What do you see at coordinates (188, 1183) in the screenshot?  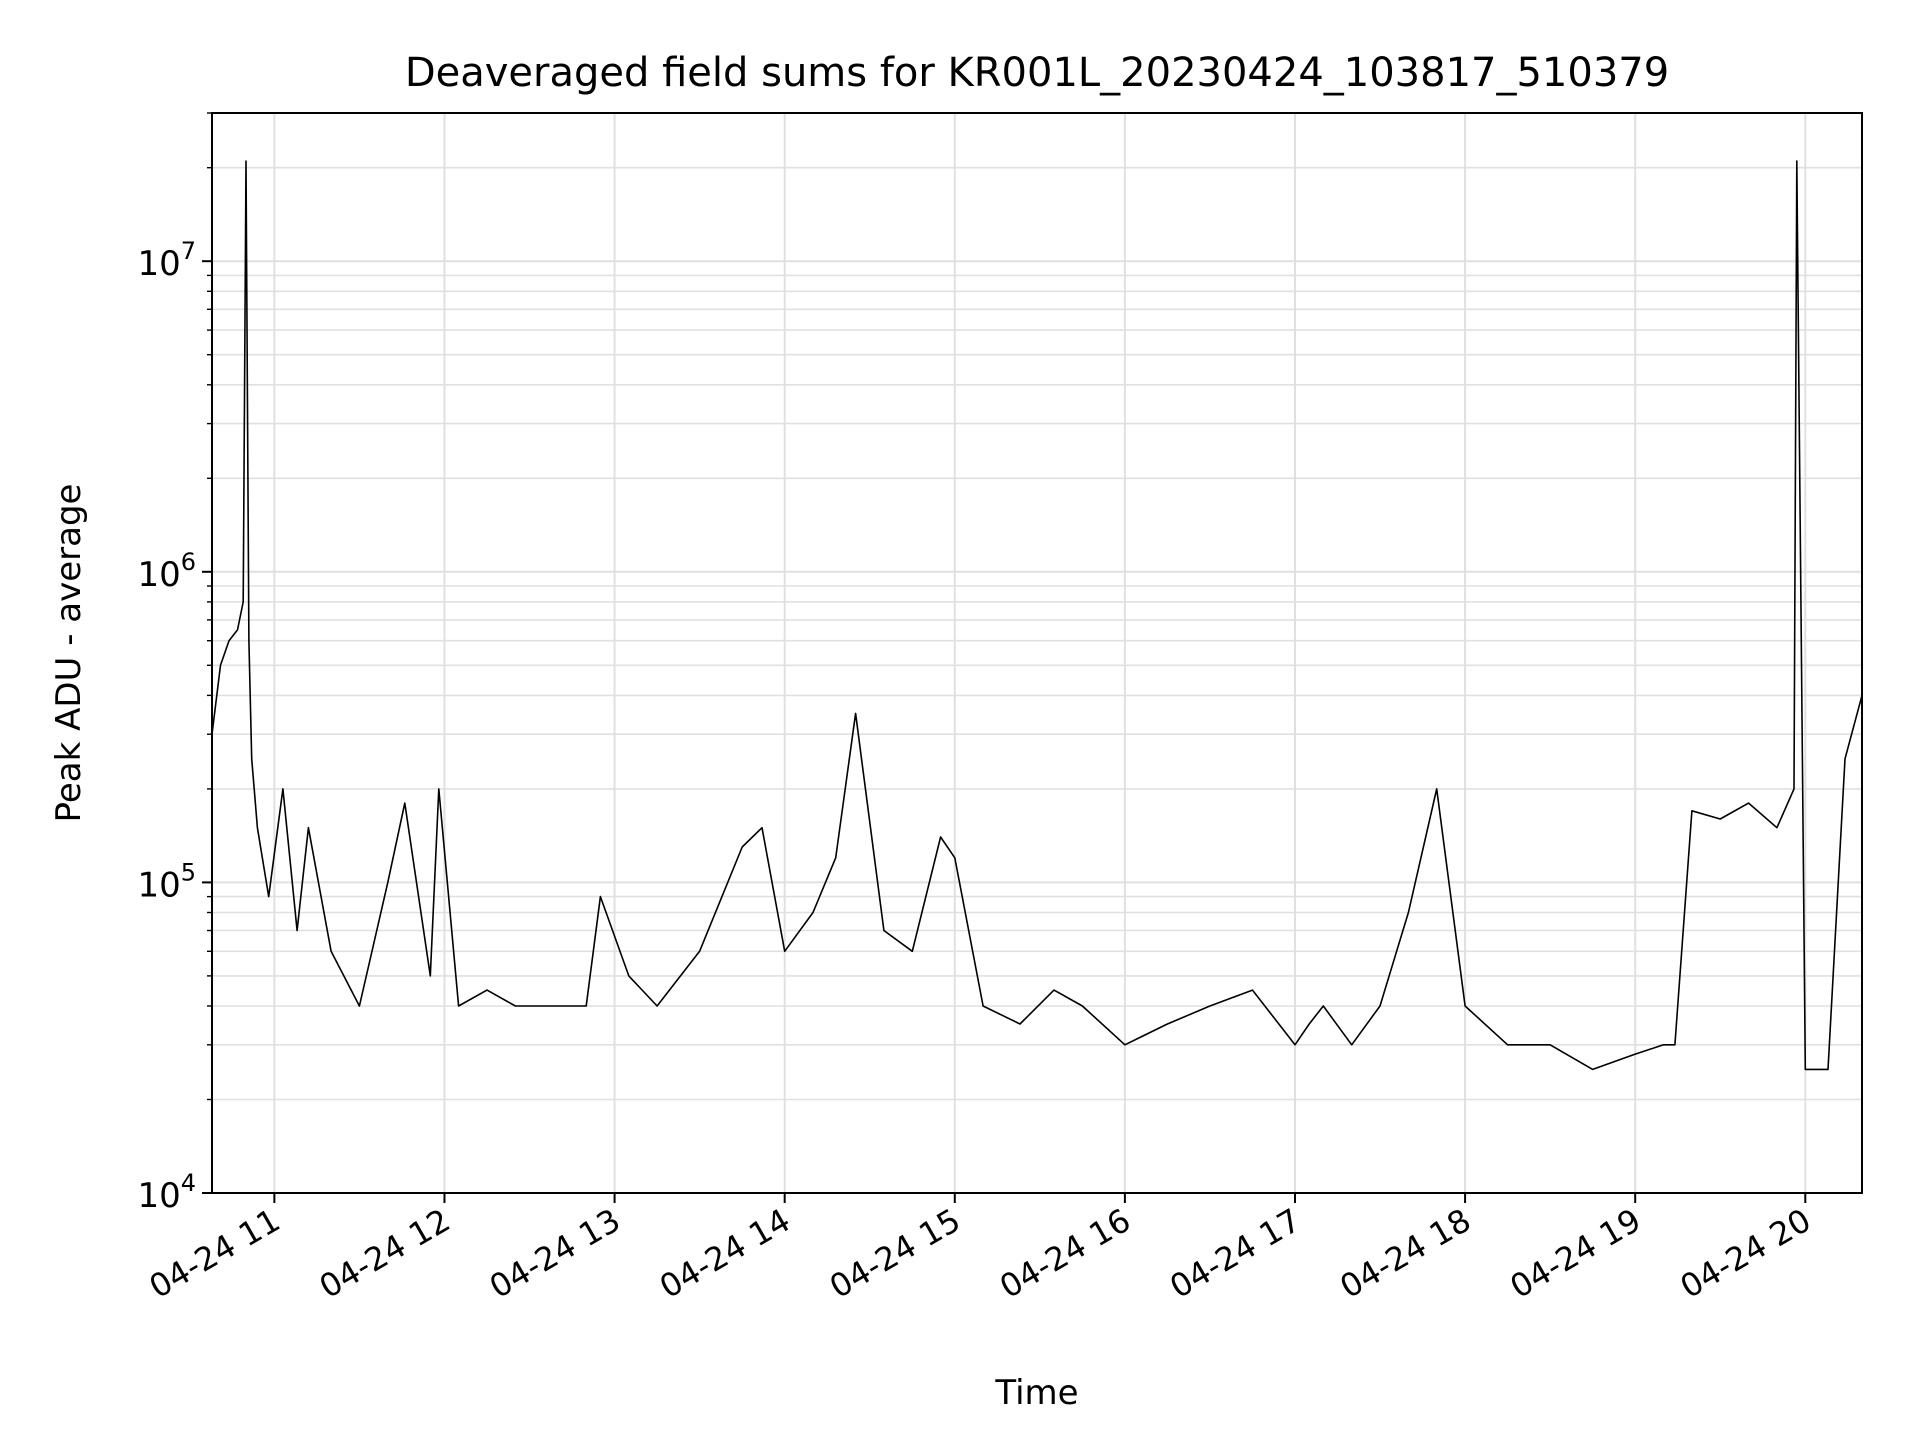 I see `y-tick-label-exponent: 4` at bounding box center [188, 1183].